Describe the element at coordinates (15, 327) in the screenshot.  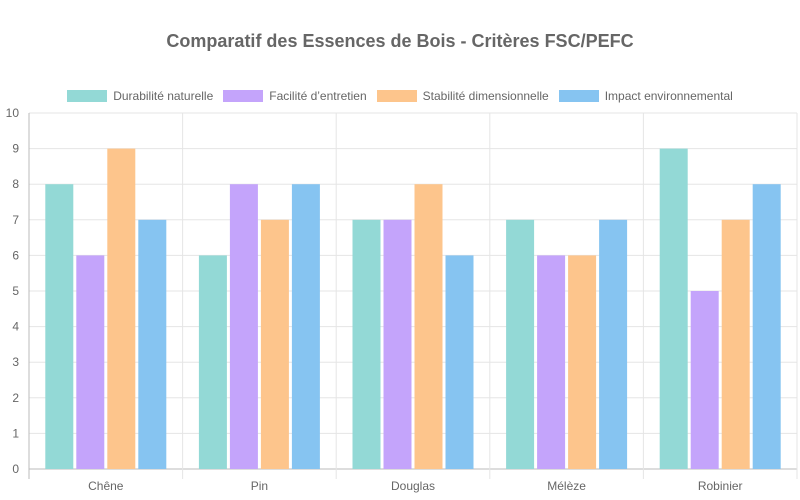
I see `y-tick-label: 4` at that location.